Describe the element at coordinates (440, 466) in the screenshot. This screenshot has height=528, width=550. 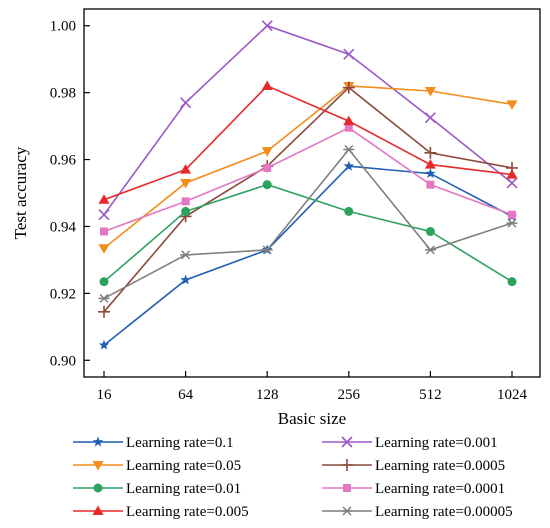
I see `legend-label-3: Learning rate=0.0005` at that location.